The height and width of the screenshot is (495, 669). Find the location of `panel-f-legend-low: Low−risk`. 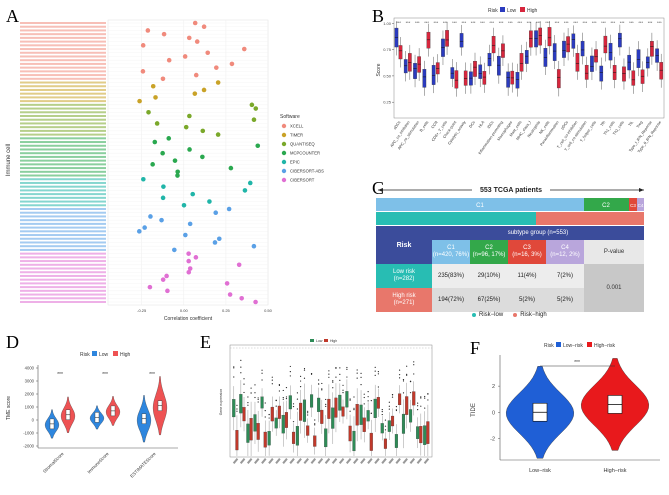

panel-f-legend-low: Low−risk is located at coordinates (573, 346).